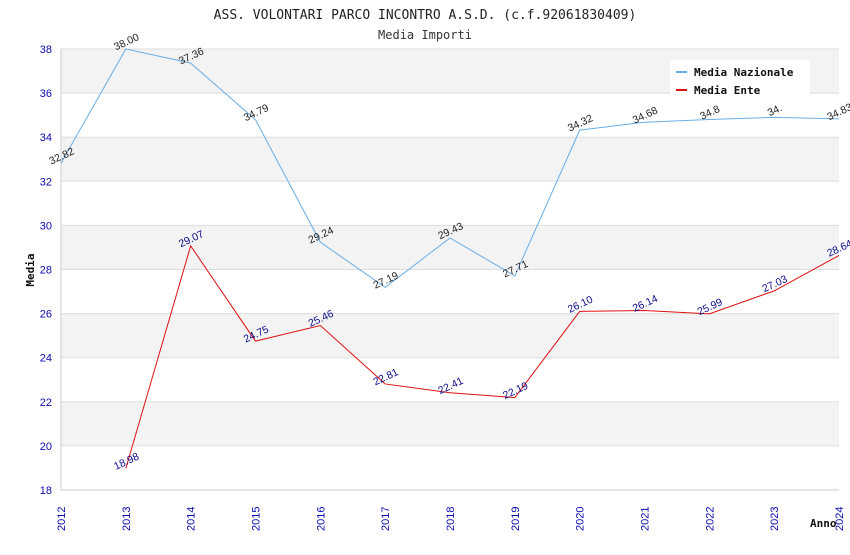 The width and height of the screenshot is (850, 555). What do you see at coordinates (46, 359) in the screenshot?
I see `y-tick-label: 24` at bounding box center [46, 359].